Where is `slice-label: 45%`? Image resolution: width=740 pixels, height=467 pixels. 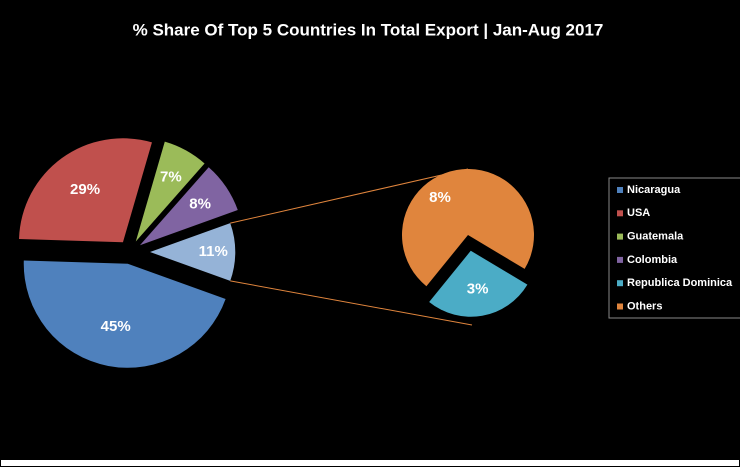
slice-label: 45% is located at coordinates (116, 326).